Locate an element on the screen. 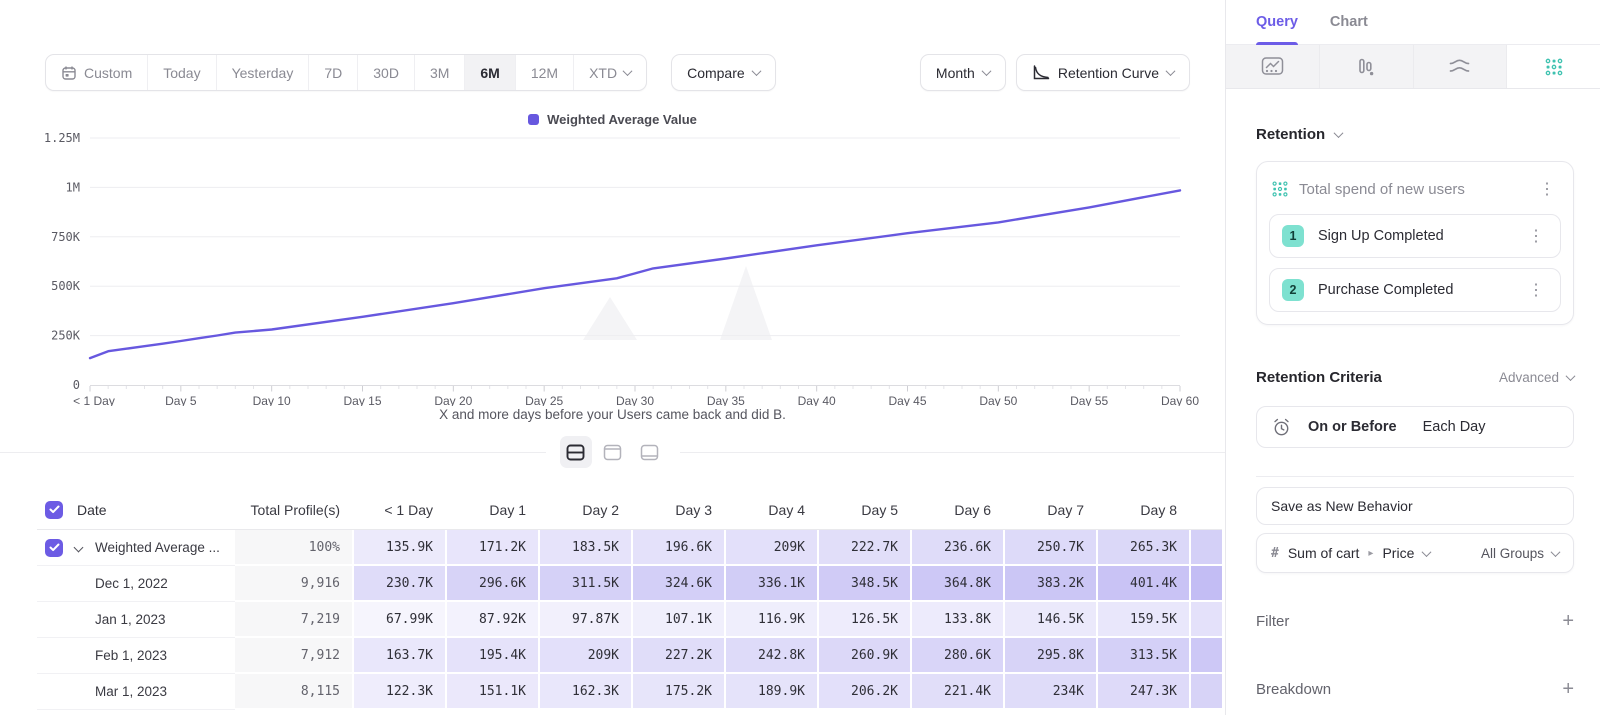 The height and width of the screenshot is (715, 1600). row-checkbox is located at coordinates (54, 547).